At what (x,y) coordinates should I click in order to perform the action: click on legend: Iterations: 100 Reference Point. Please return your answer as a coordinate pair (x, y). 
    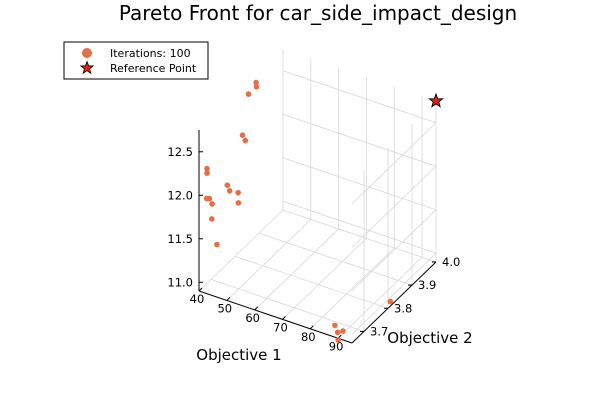
    Looking at the image, I should click on (136, 60).